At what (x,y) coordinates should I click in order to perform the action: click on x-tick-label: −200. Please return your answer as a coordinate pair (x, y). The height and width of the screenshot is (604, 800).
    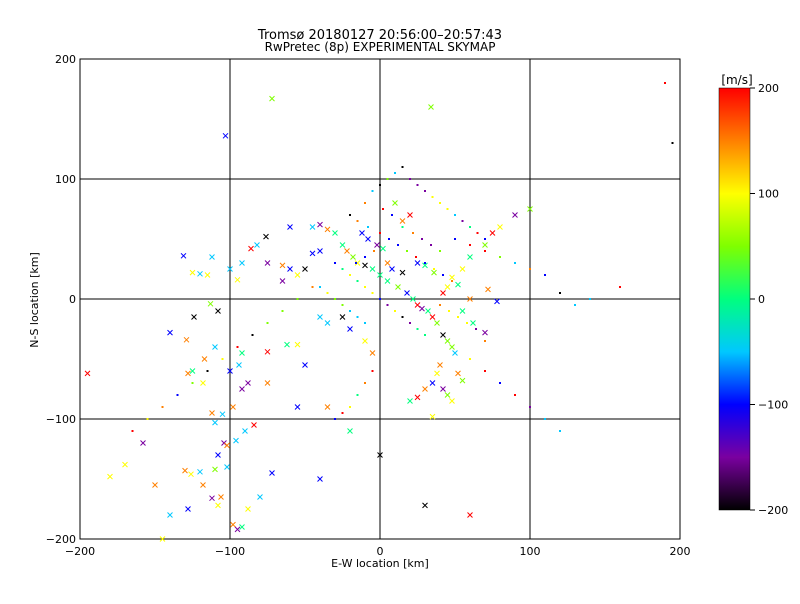
    Looking at the image, I should click on (80, 551).